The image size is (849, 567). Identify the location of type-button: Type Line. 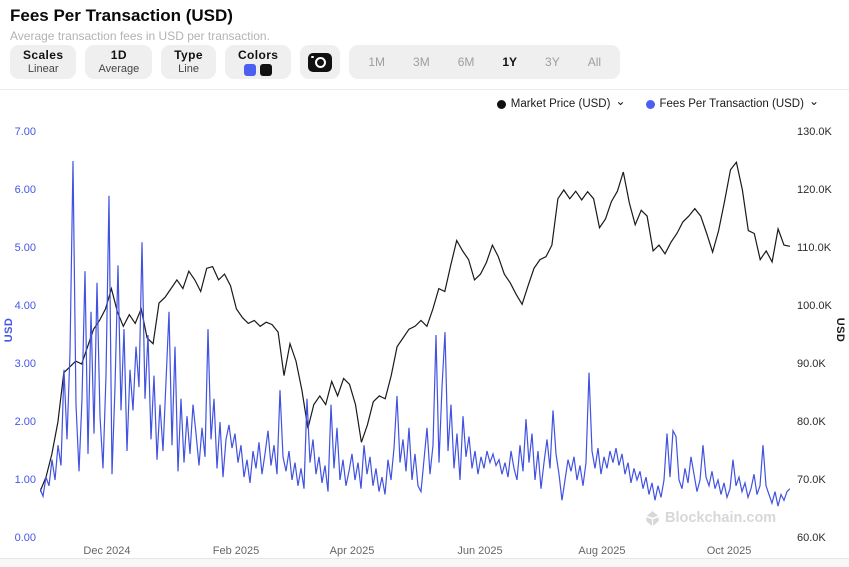
(188, 62).